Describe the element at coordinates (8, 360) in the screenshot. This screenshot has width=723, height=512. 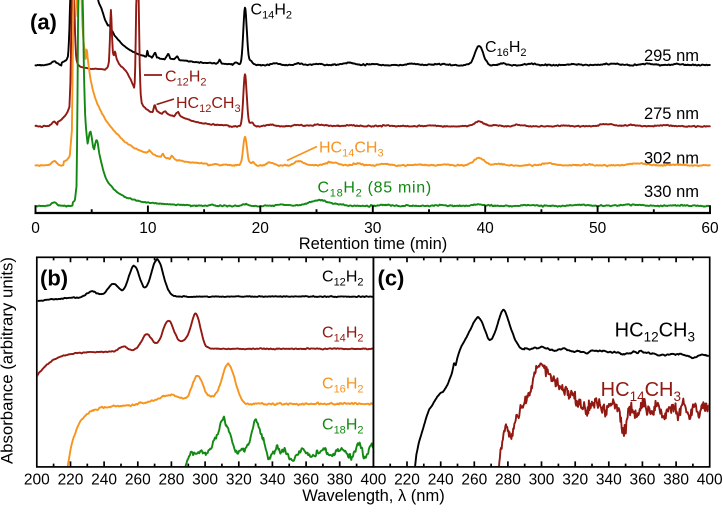
I see `svg-text: Absorbance (arbitrary units)` at that location.